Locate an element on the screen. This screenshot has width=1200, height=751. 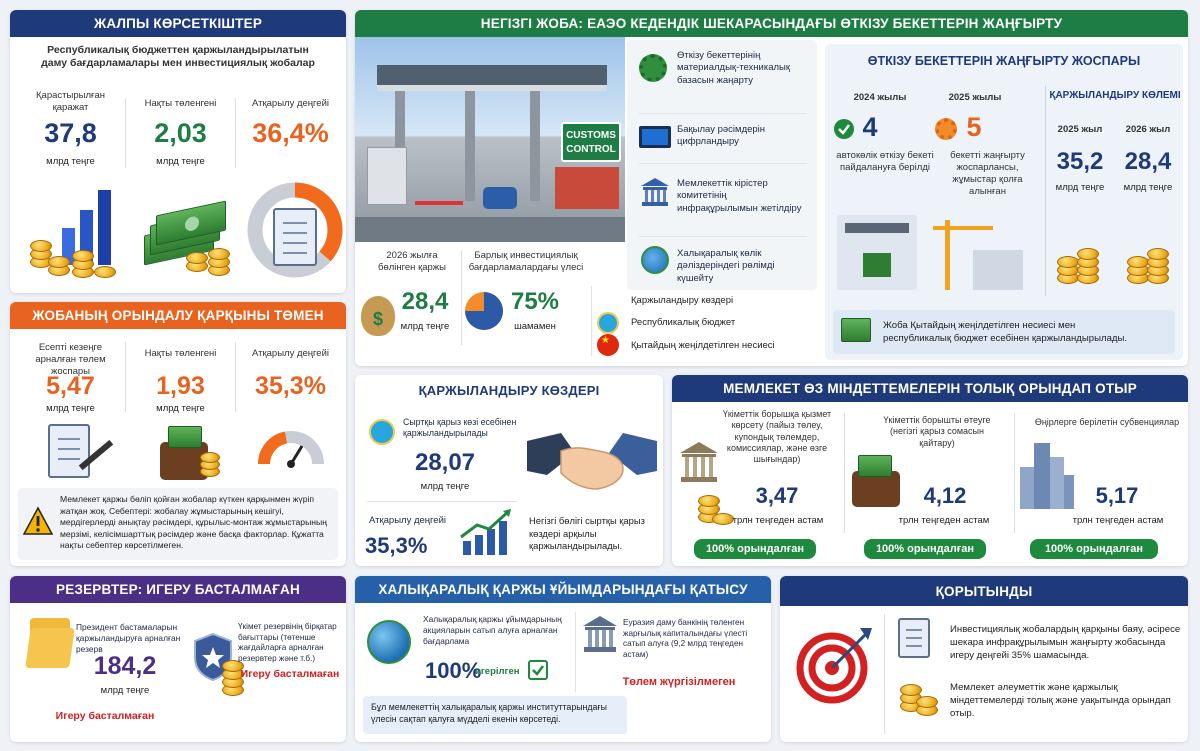
execution-ring-chart is located at coordinates (295, 230).